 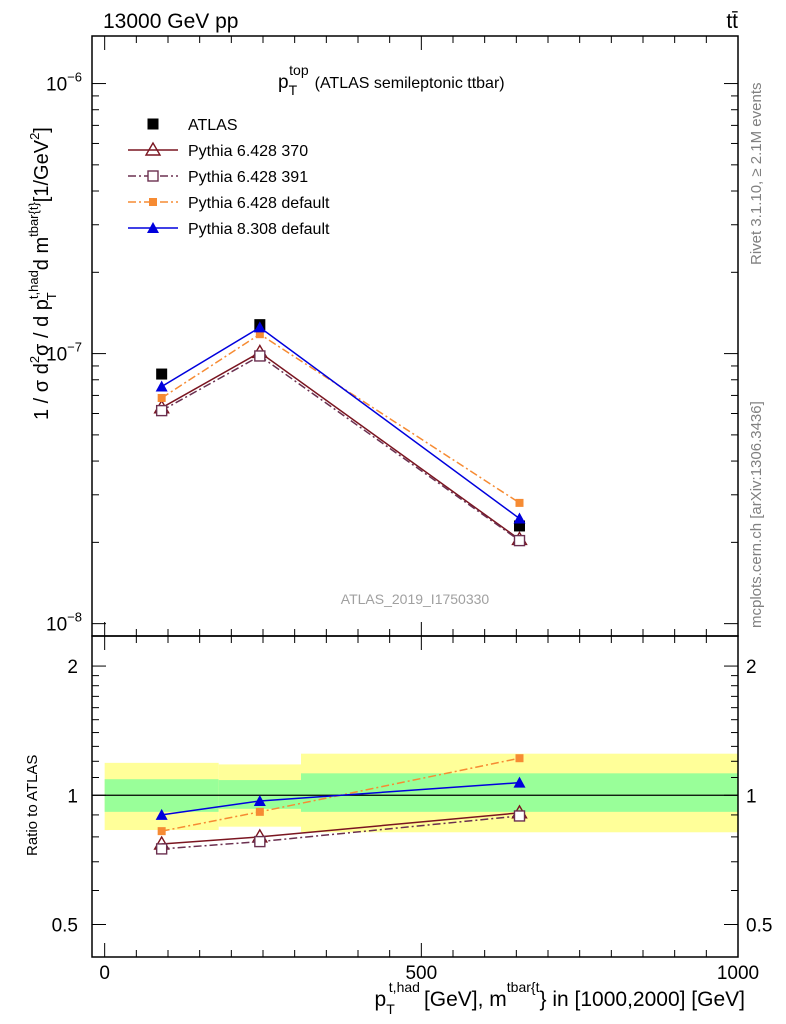 What do you see at coordinates (415, 599) in the screenshot?
I see `analysis-watermark: ATLAS_2019_I1750330` at bounding box center [415, 599].